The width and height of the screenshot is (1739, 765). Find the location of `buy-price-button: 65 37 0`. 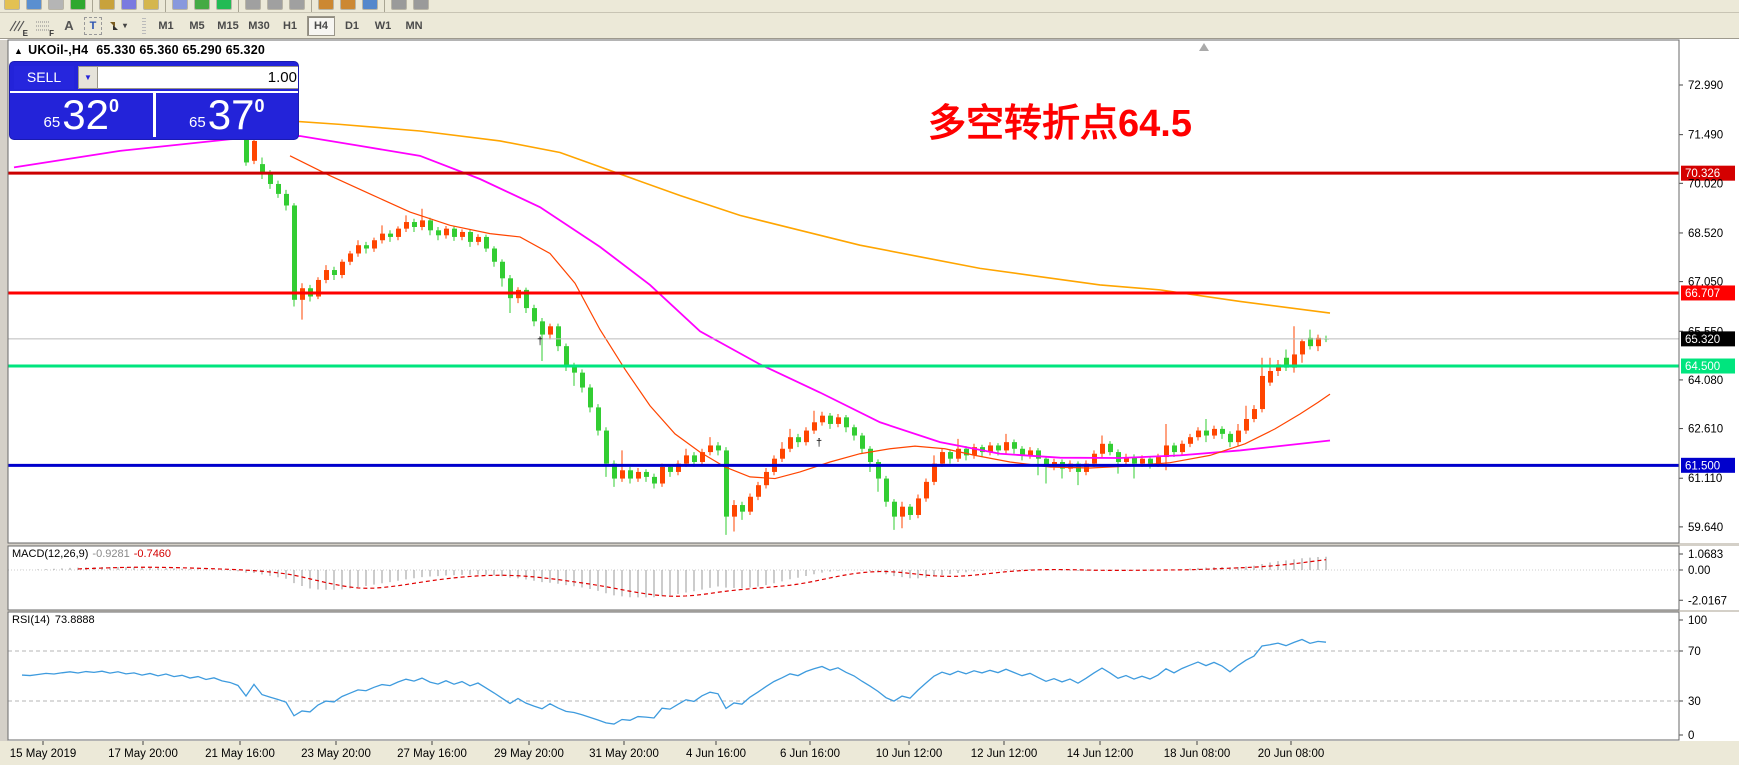

buy-price-button: 65 37 0 is located at coordinates (227, 115).